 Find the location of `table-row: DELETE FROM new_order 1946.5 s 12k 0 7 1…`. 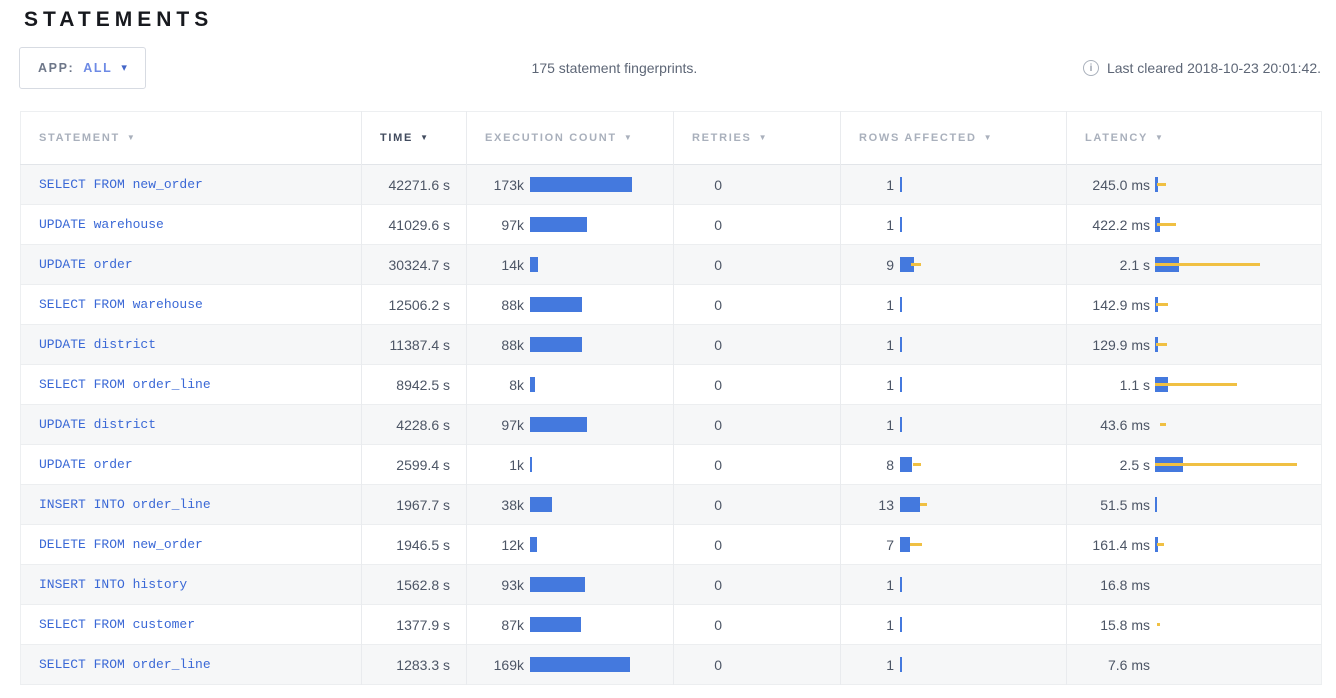

table-row: DELETE FROM new_order 1946.5 s 12k 0 7 1… is located at coordinates (671, 544).